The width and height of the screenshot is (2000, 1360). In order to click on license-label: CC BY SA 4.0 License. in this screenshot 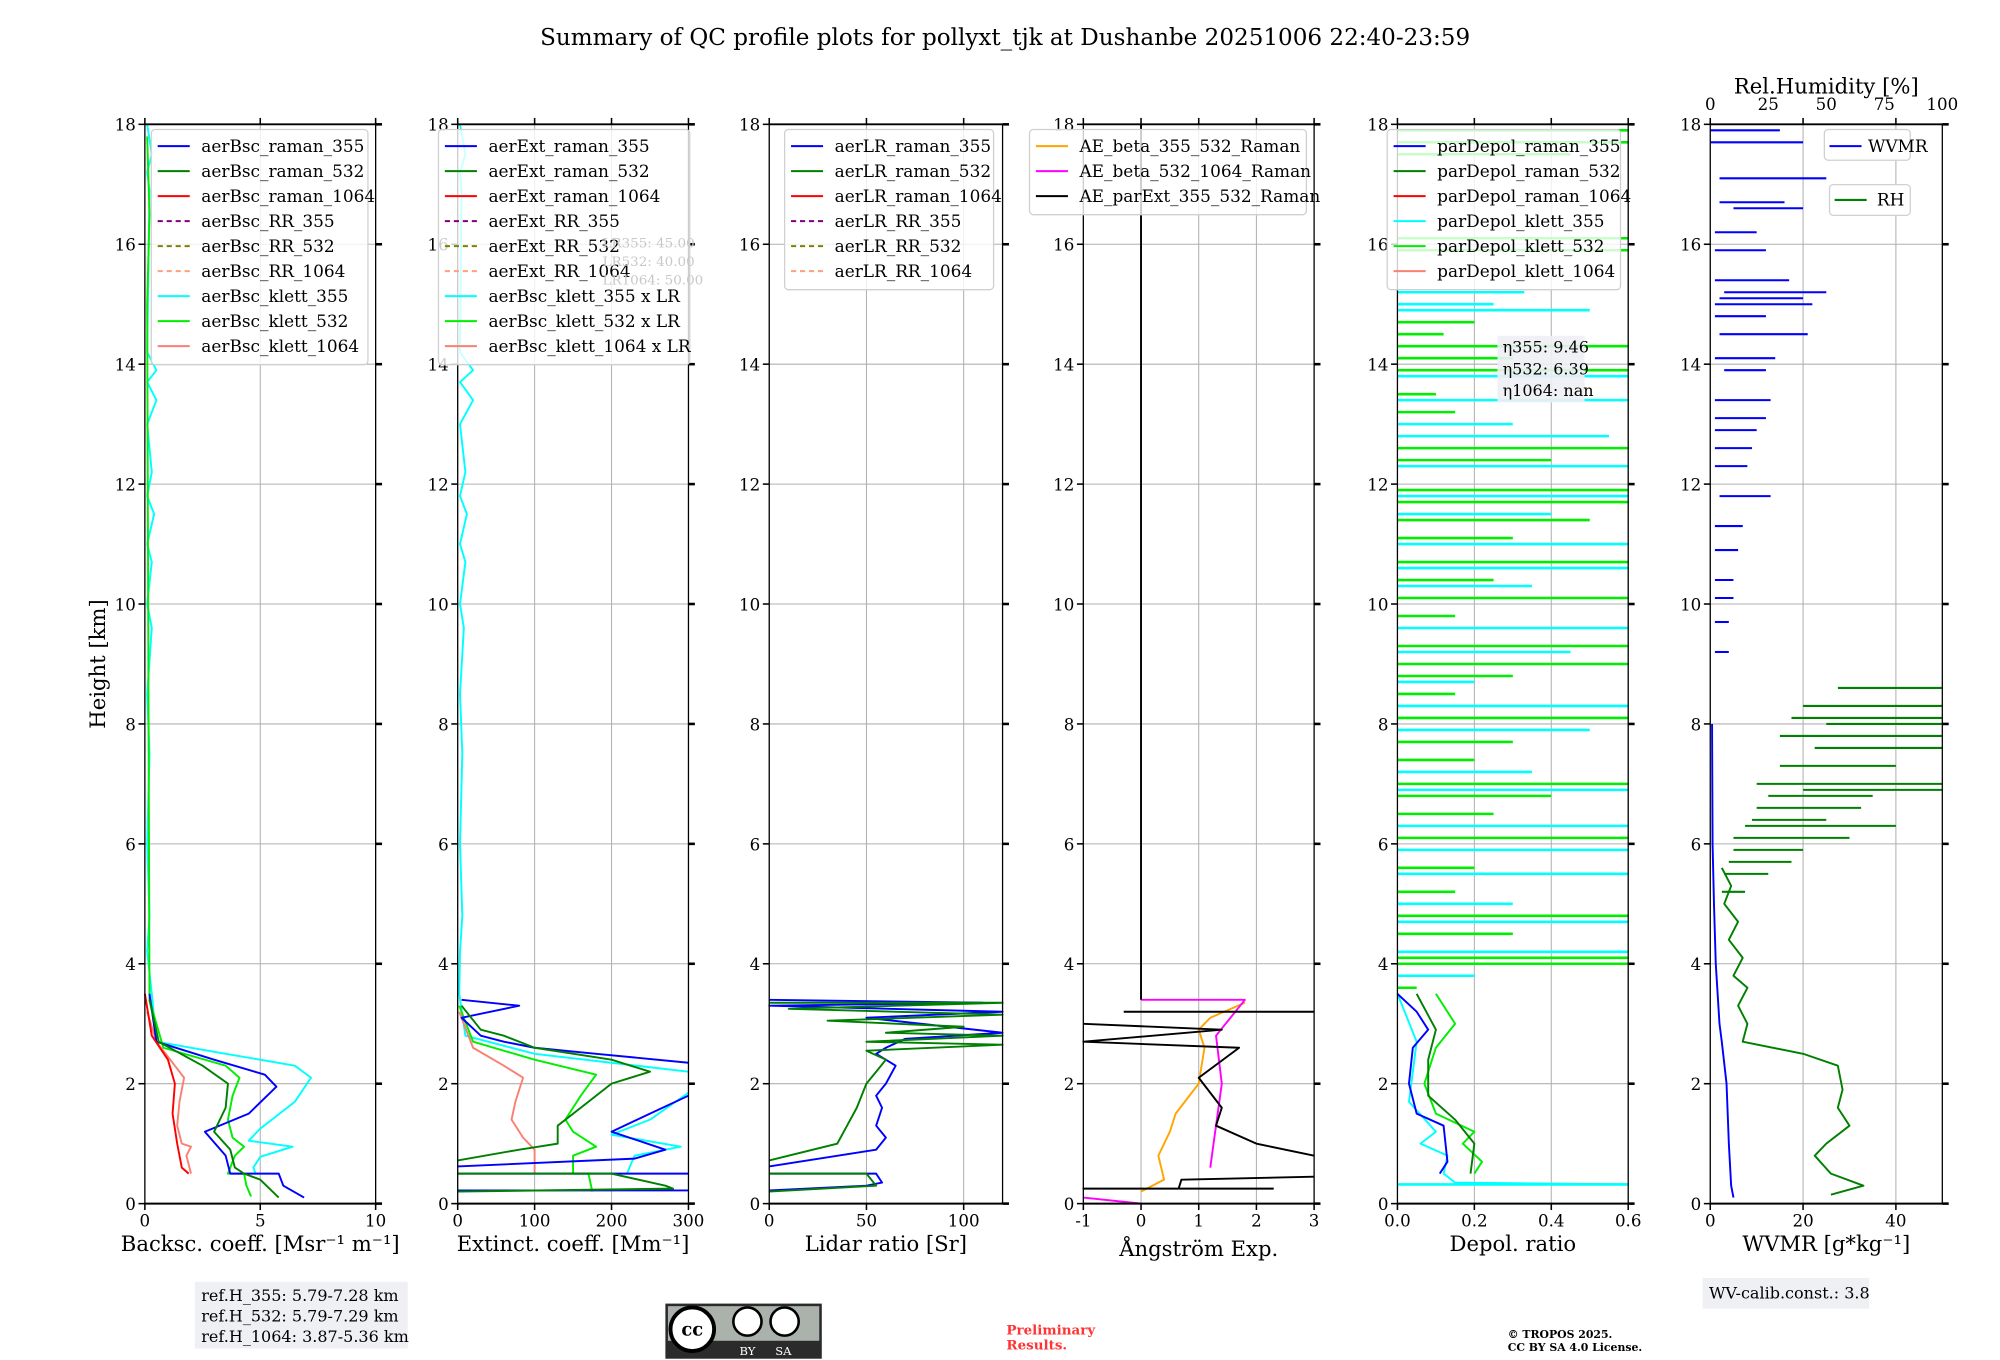, I will do `click(1575, 1347)`.